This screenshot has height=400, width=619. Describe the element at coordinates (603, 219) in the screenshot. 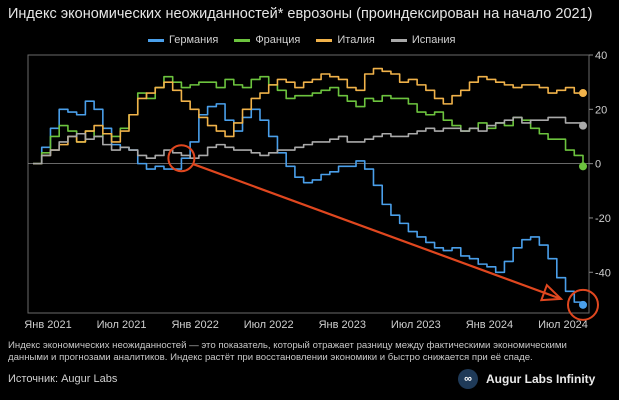

I see `y-tick-label: -20` at that location.